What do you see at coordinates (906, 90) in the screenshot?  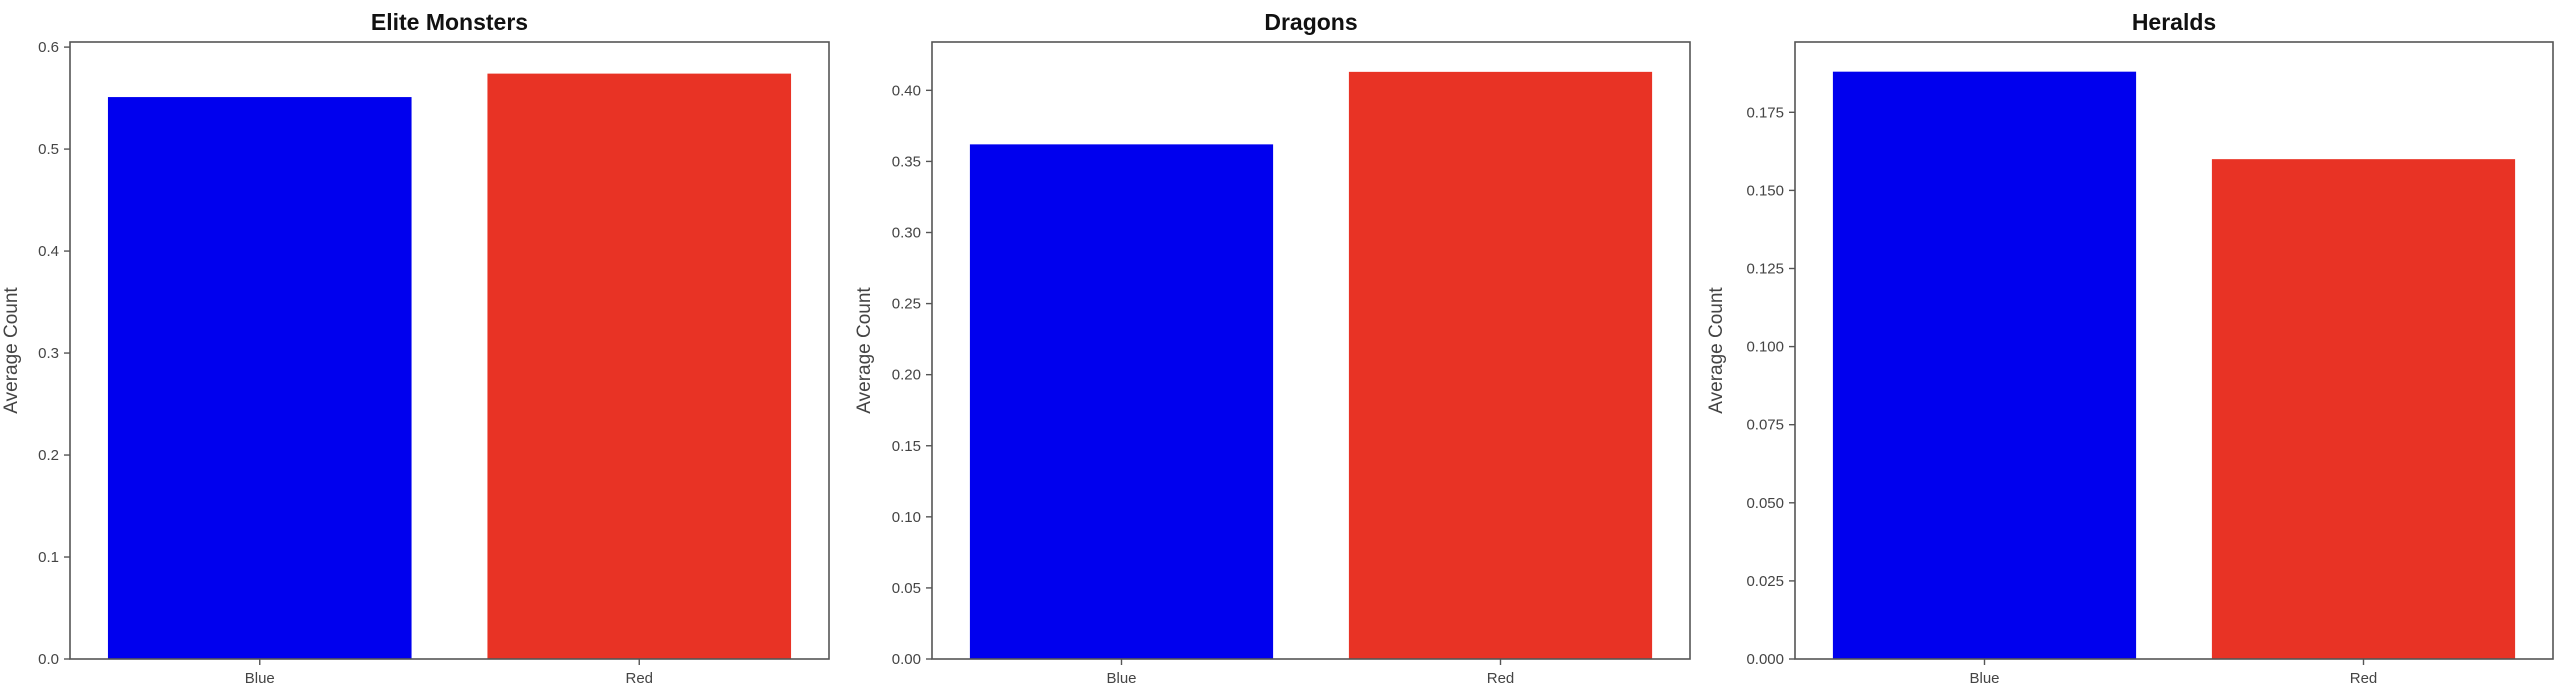 I see `y-tick-label: 0.40` at bounding box center [906, 90].